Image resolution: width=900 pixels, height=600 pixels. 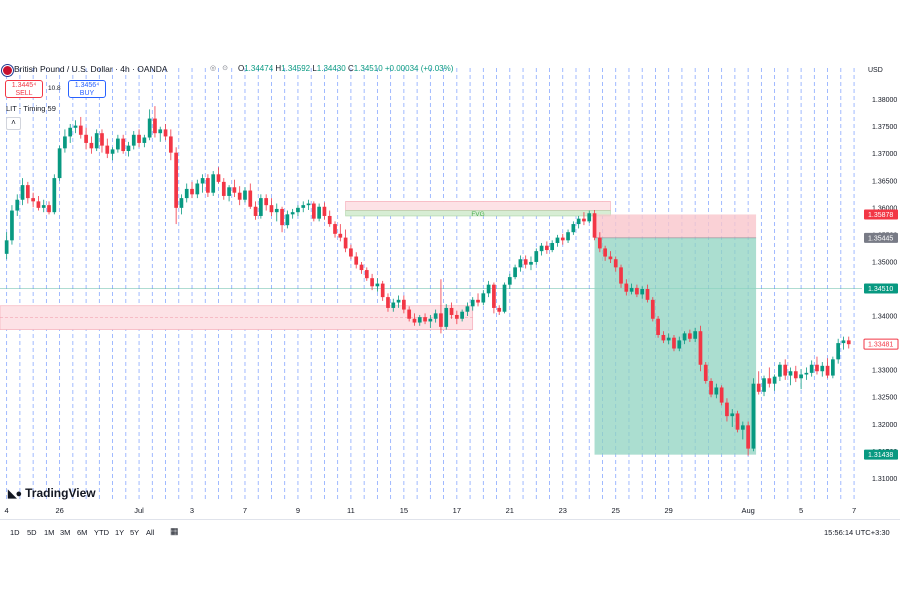 I want to click on supply-zone, so click(x=478, y=206).